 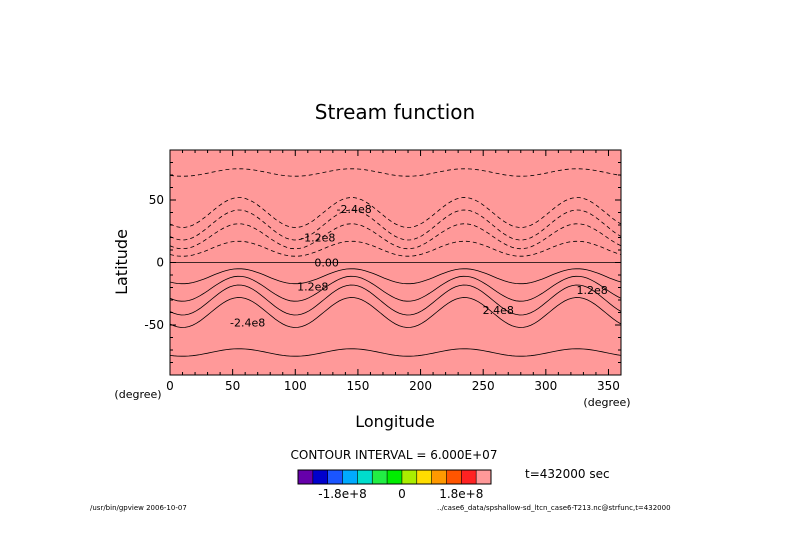 What do you see at coordinates (420, 386) in the screenshot?
I see `x-tick-label: 200` at bounding box center [420, 386].